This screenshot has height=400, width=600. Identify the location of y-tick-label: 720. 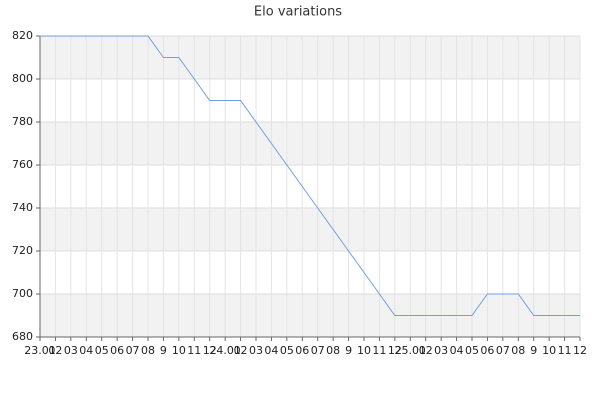
(22, 250).